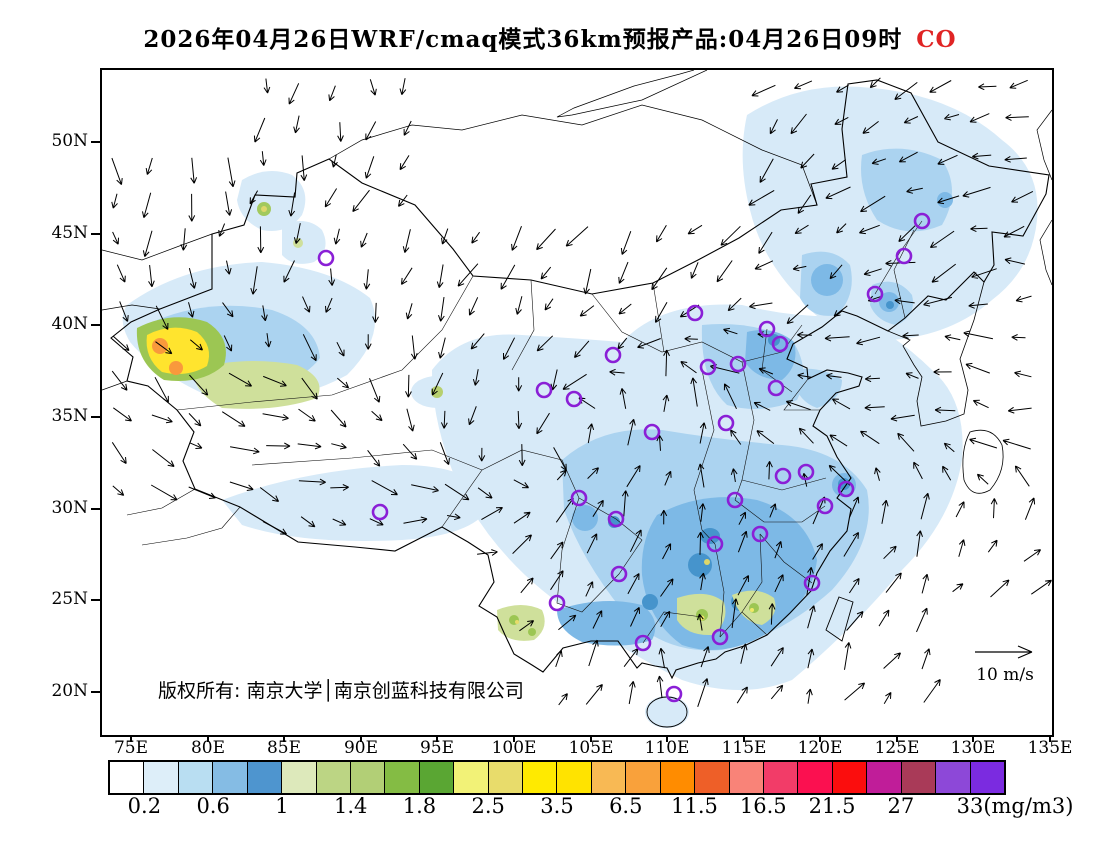 This screenshot has height=850, width=1100. I want to click on colorbar, so click(557, 777).